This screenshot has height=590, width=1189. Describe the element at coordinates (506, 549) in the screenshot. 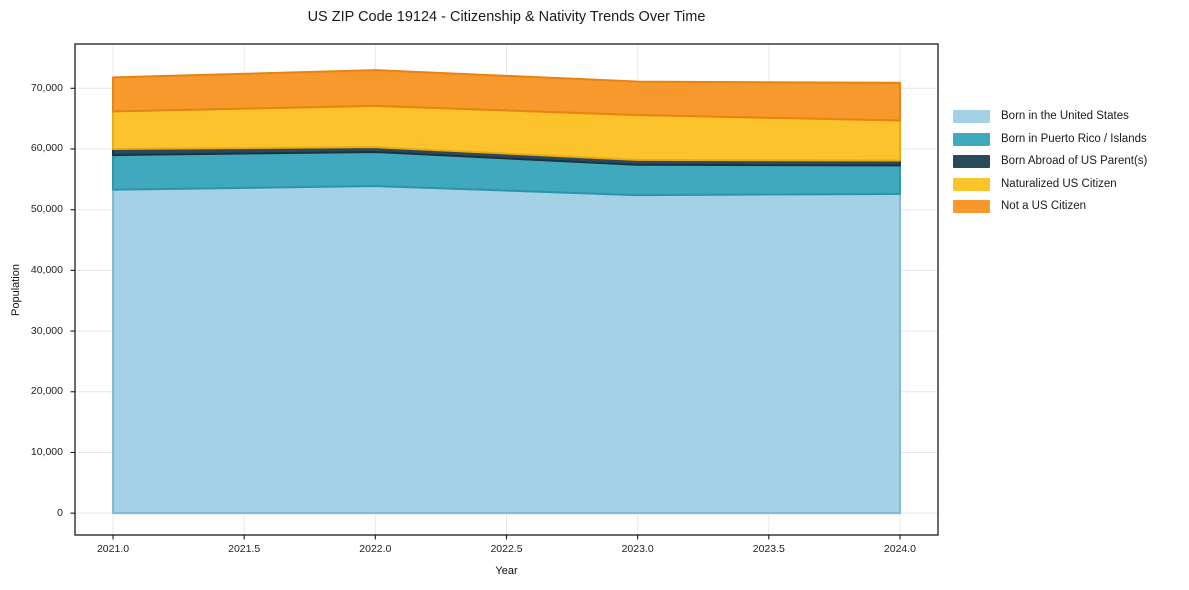

I see `x-tick-label: 2022.5` at that location.